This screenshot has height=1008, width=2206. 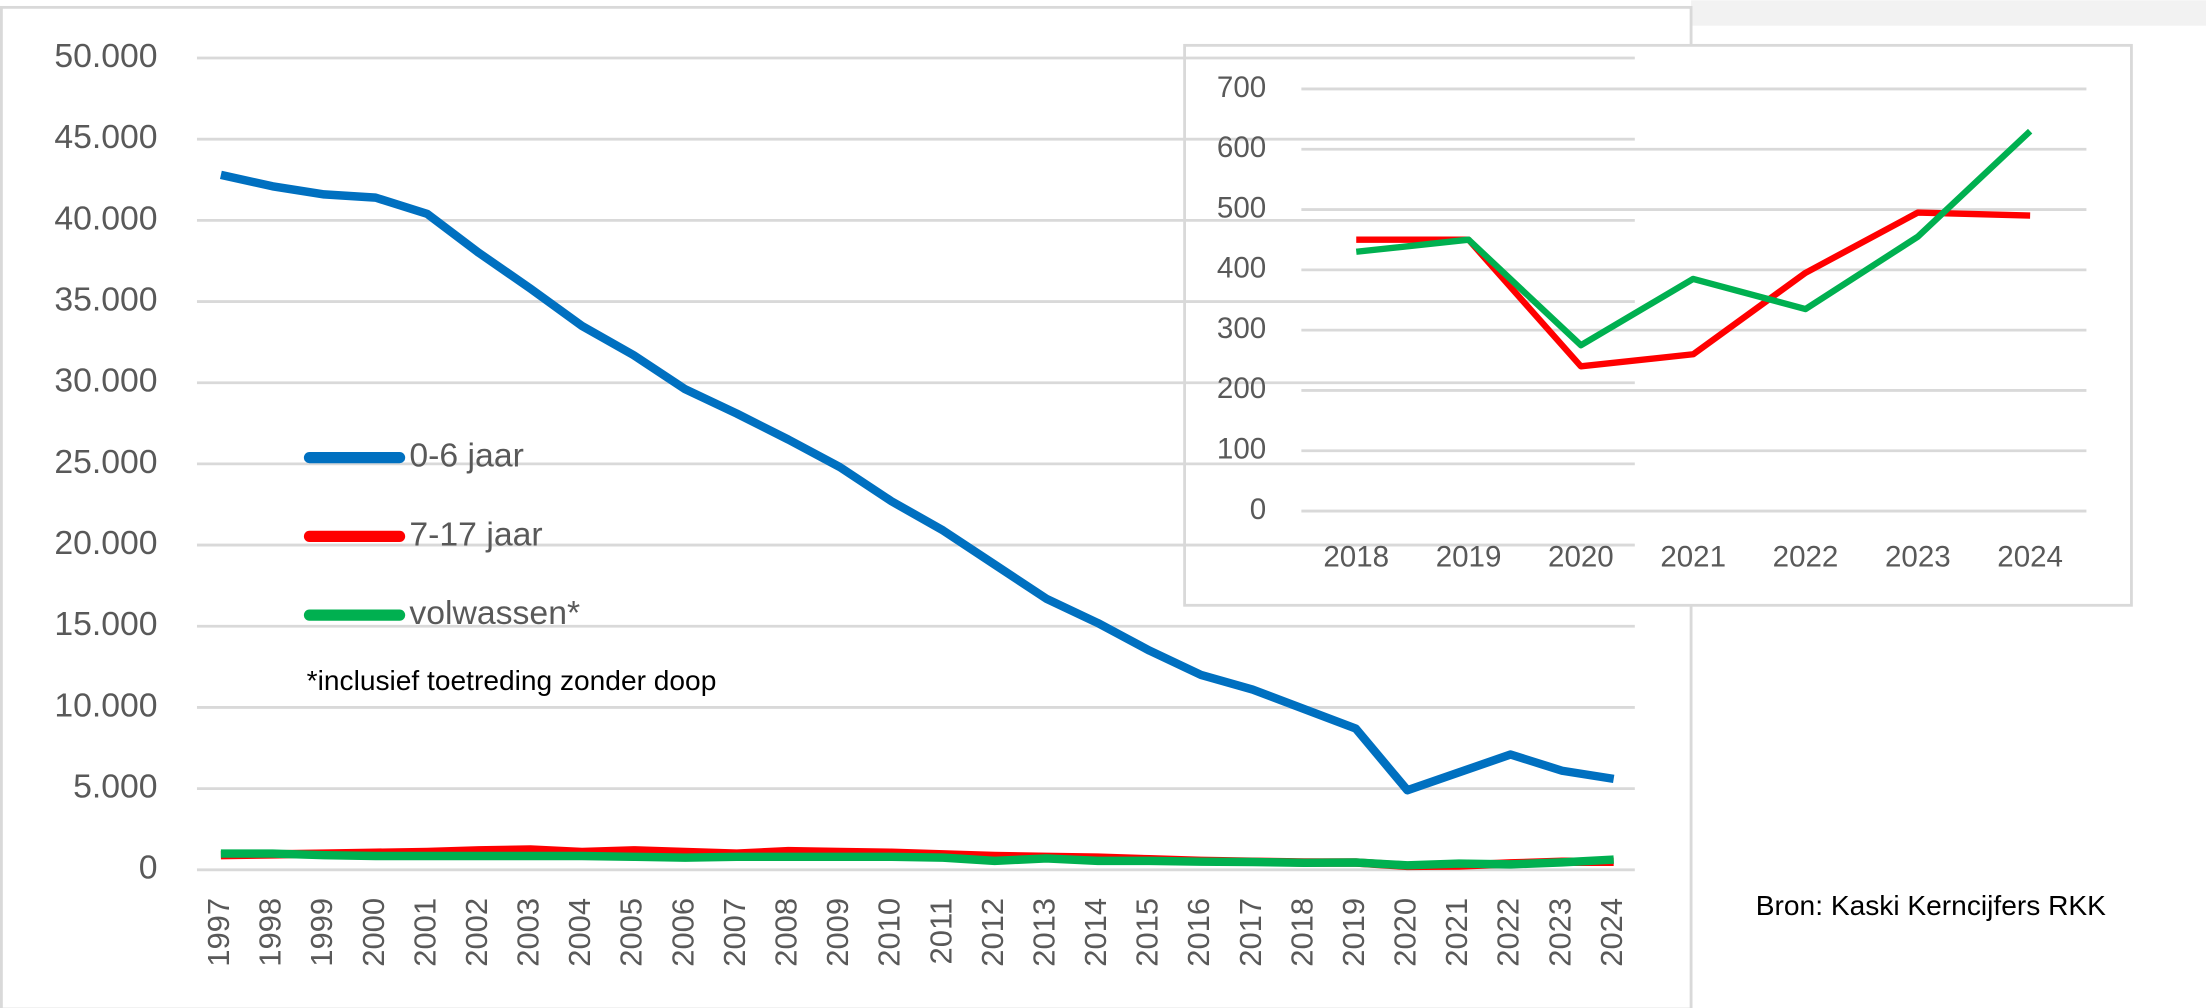 What do you see at coordinates (631, 932) in the screenshot?
I see `x-tick-label: 2005` at bounding box center [631, 932].